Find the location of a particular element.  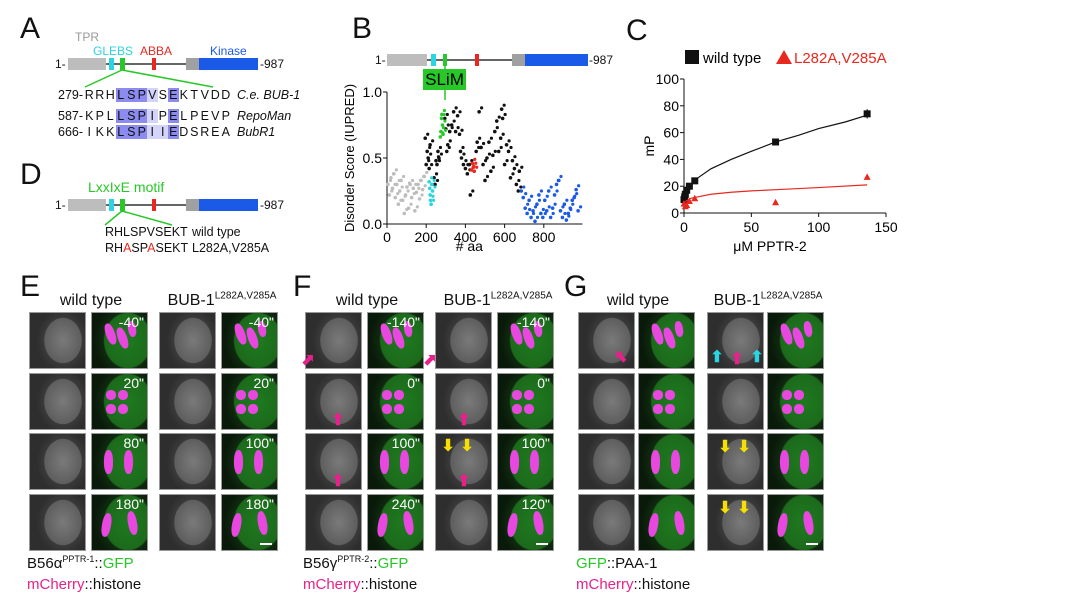

residue: R is located at coordinates (205, 132).